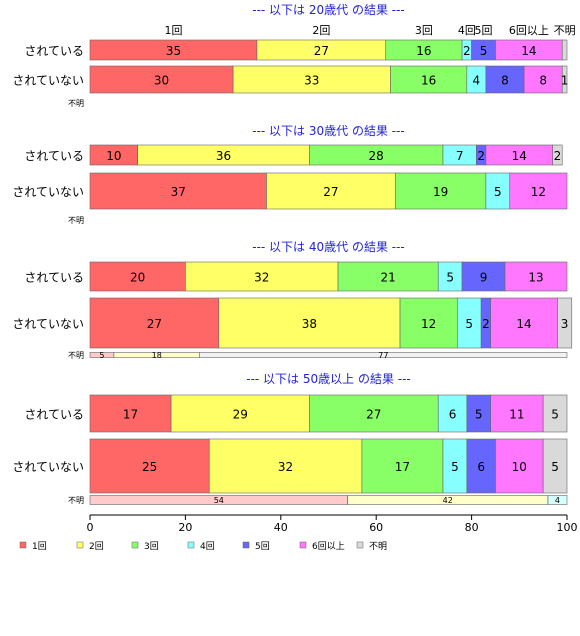 This screenshot has width=580, height=636. What do you see at coordinates (519, 467) in the screenshot?
I see `bar-value-label: 10` at bounding box center [519, 467].